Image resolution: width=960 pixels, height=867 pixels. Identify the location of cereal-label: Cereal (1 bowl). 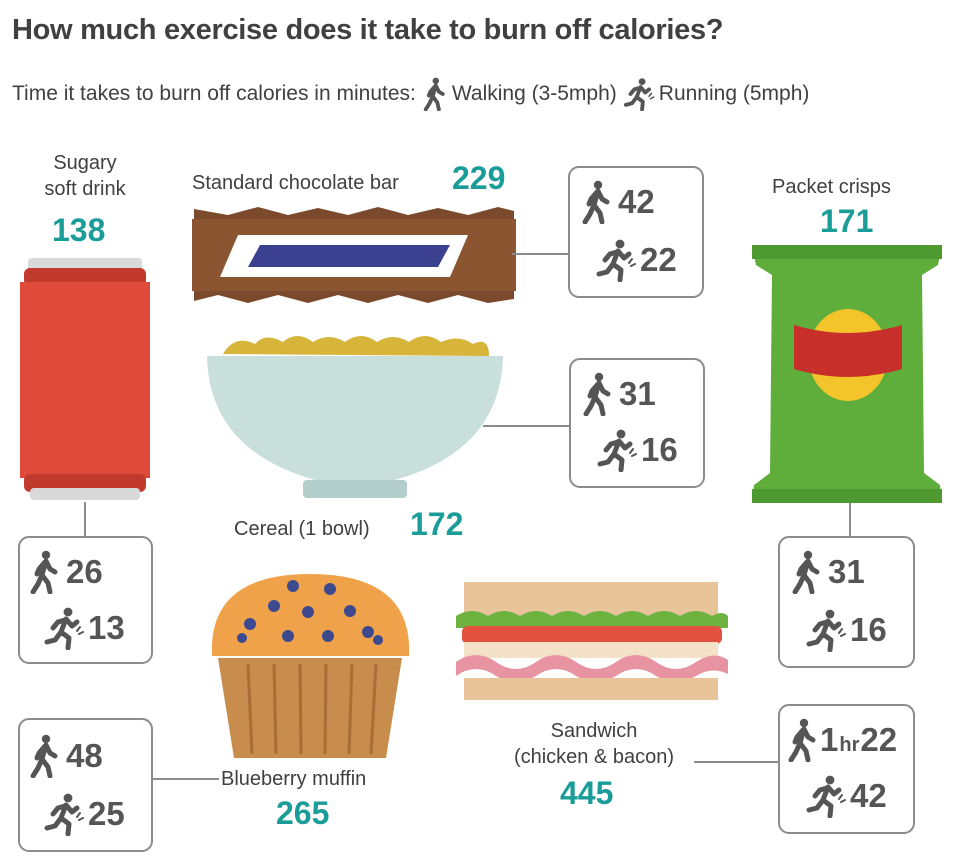
(302, 529).